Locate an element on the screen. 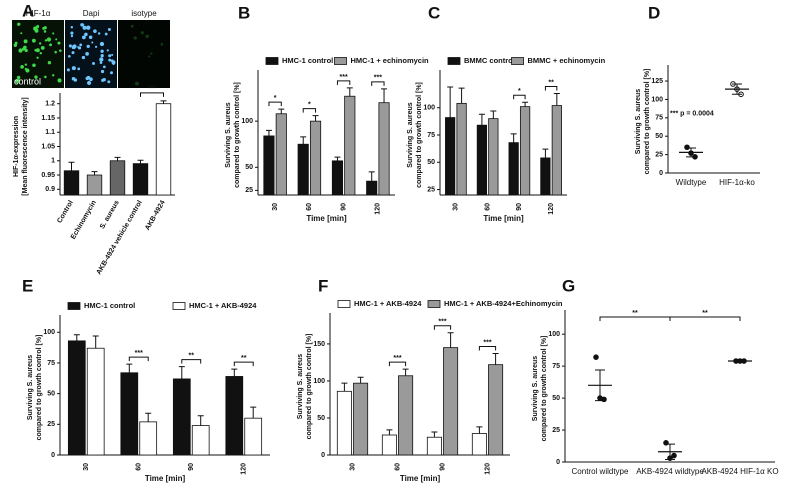 The width and height of the screenshot is (800, 498). y-axis-label: HIF-1α-expression is located at coordinates (16, 146).